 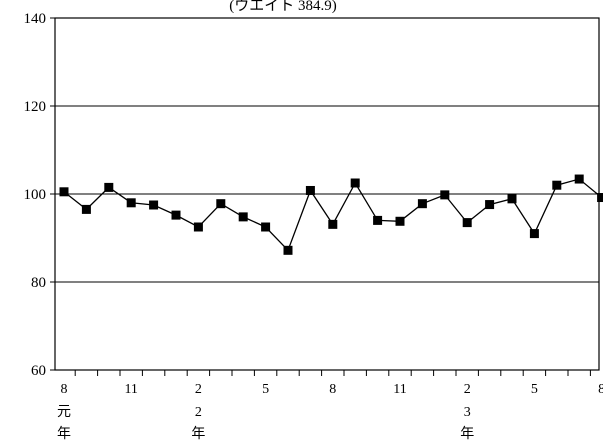 I want to click on y-tick-label: 120, so click(x=35, y=107).